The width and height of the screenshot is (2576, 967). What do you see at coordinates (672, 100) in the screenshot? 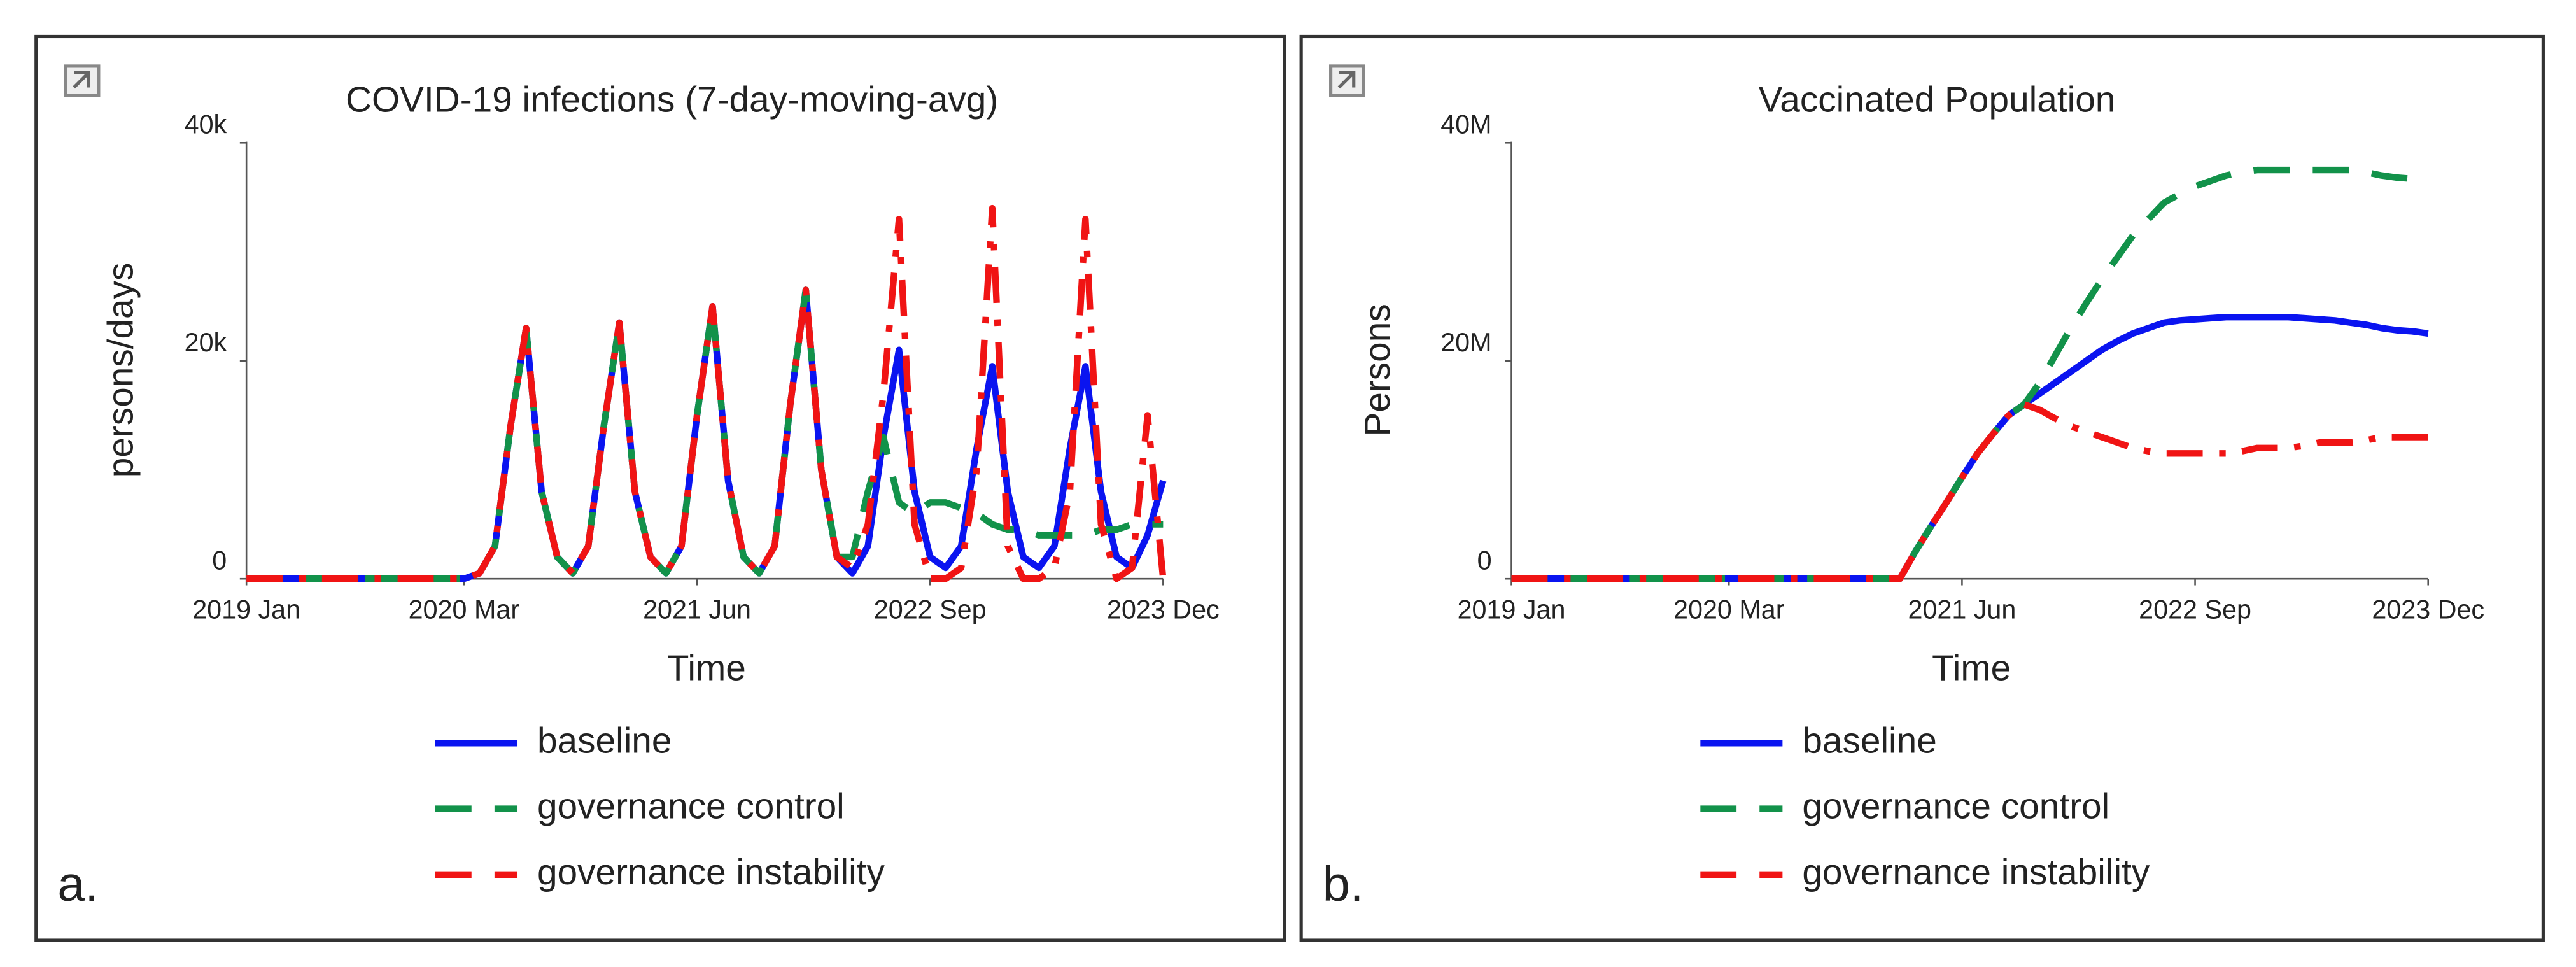
I see `chart-title: COVID-19 infections (7-day-moving-avg)` at bounding box center [672, 100].